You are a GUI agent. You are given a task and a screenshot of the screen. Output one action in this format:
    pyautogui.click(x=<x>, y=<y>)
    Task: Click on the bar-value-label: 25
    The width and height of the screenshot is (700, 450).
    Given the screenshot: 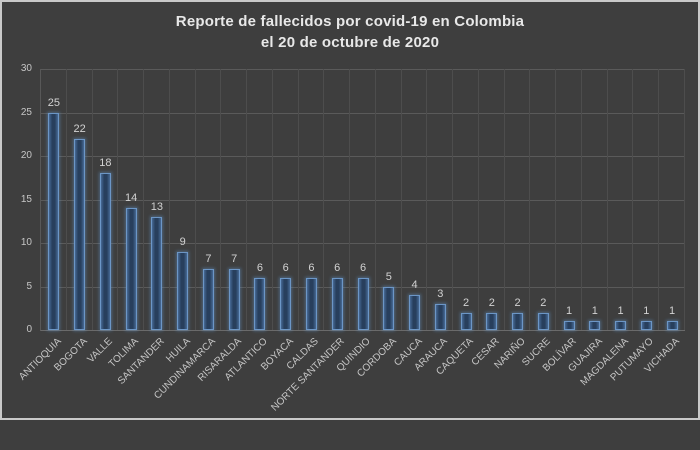 What is the action you would take?
    pyautogui.click(x=54, y=102)
    